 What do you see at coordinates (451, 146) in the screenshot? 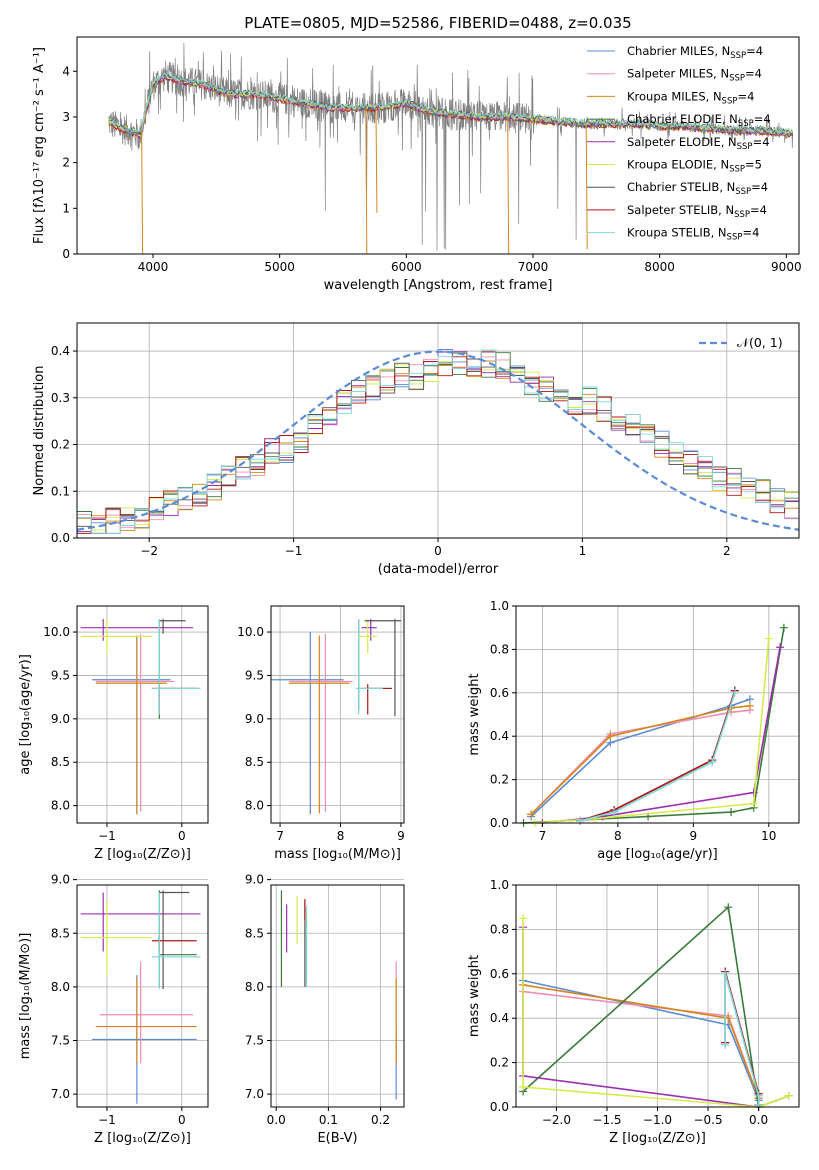
I see `observed-spectrum-line` at bounding box center [451, 146].